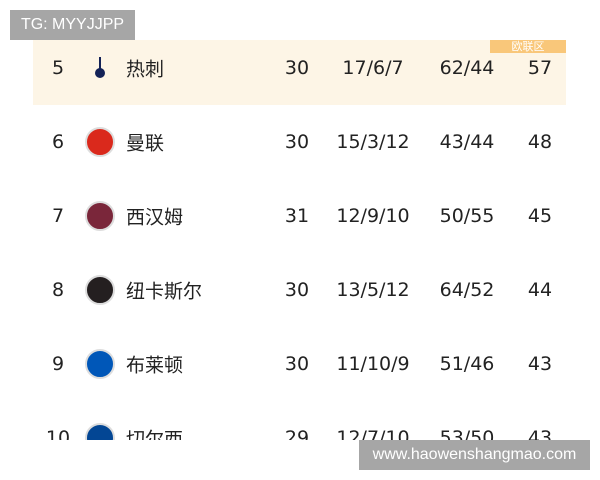  Describe the element at coordinates (58, 68) in the screenshot. I see `rank-cell: 5` at that location.